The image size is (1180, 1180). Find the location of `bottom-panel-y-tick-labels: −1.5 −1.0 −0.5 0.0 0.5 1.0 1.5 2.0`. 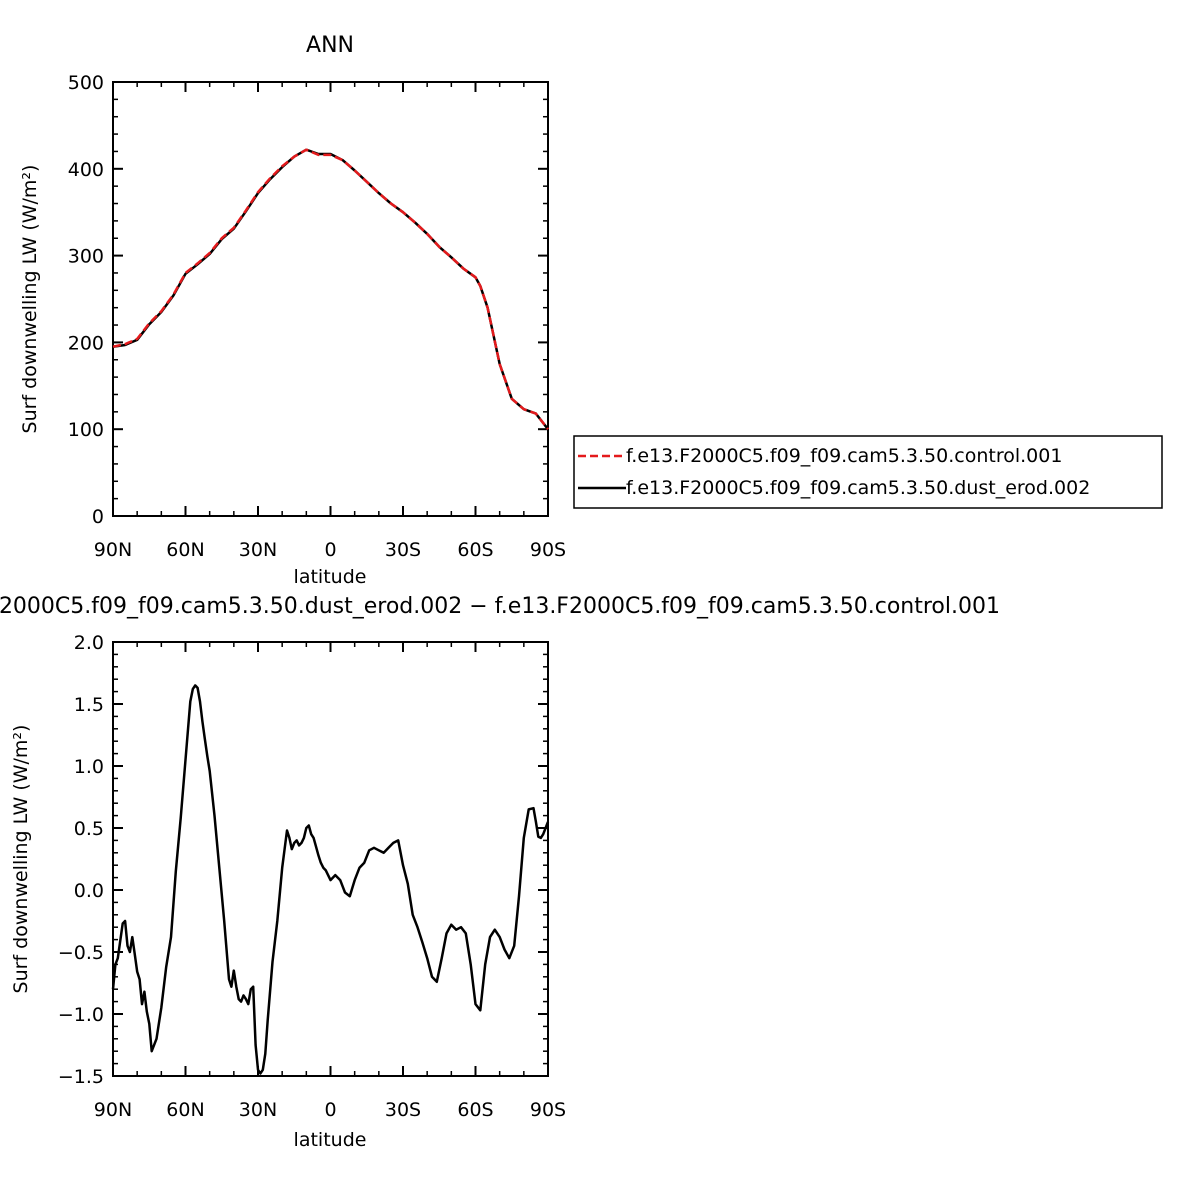

bottom-panel-y-tick-labels: −1.5 −1.0 −0.5 0.0 0.5 1.0 1.5 2.0 is located at coordinates (81, 860).